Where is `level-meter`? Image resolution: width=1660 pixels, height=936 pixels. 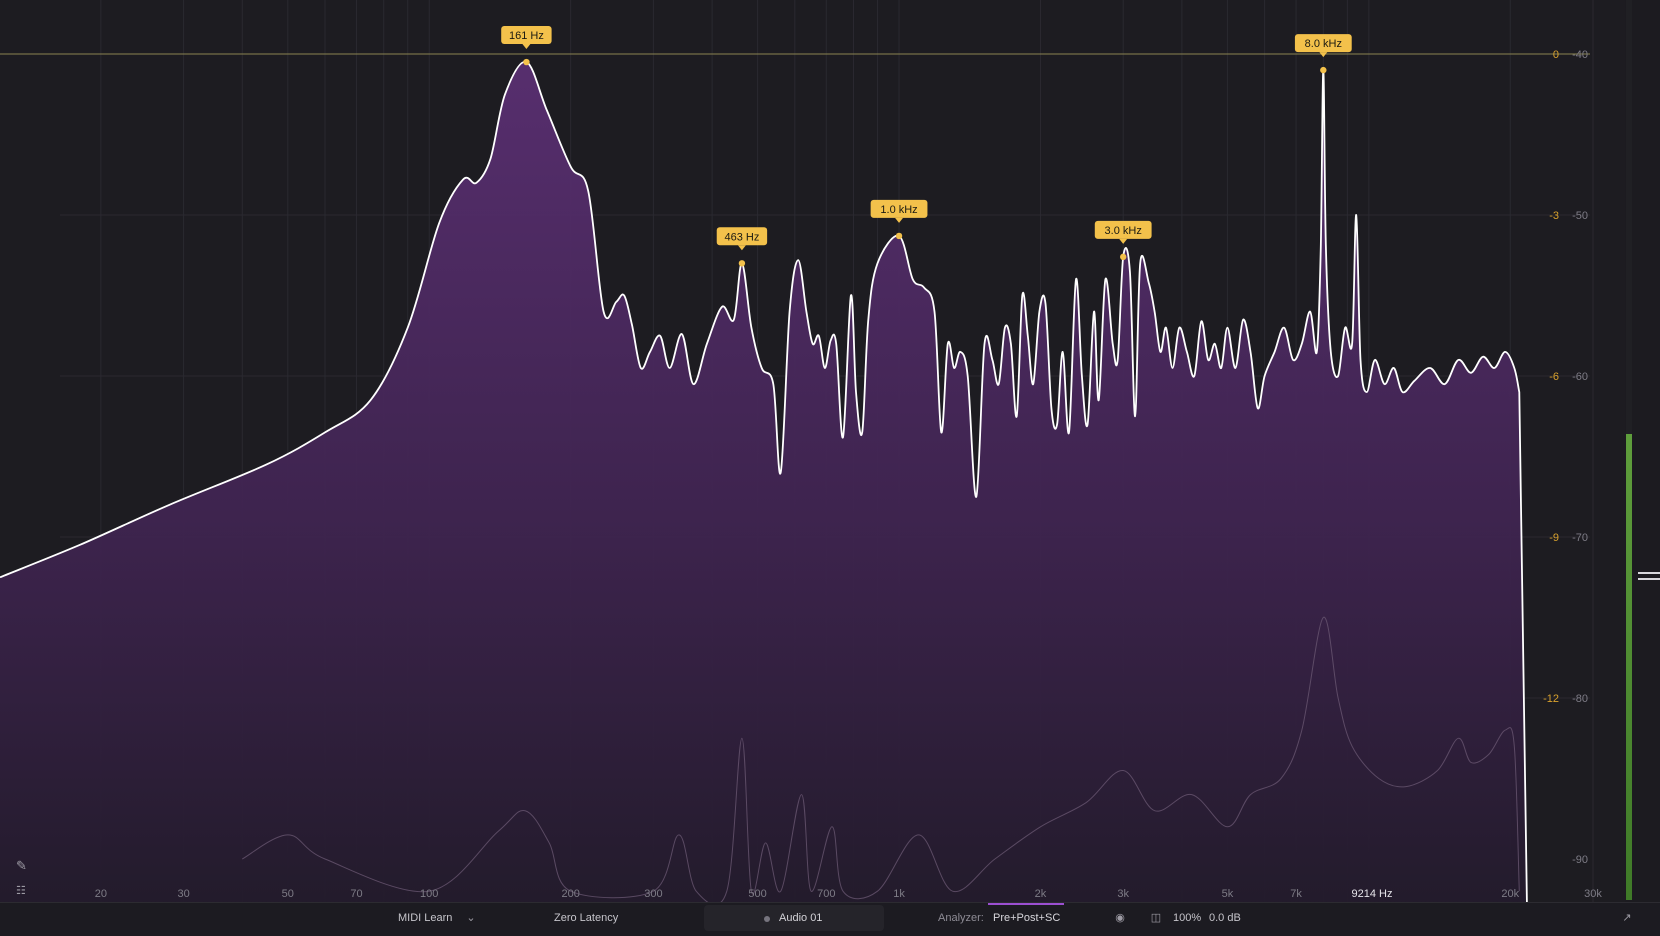 level-meter is located at coordinates (1629, 667).